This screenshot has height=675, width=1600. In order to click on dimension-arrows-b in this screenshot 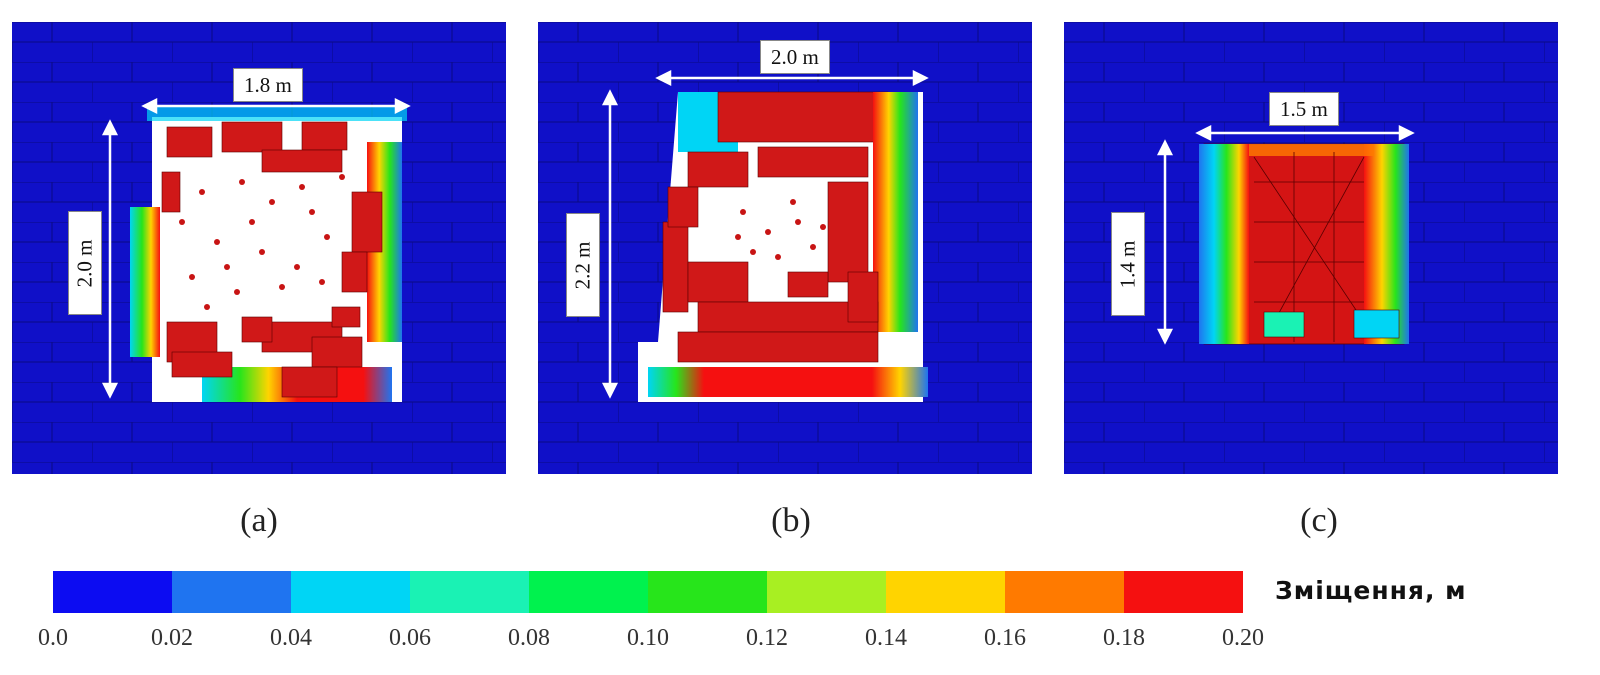, I will do `click(765, 234)`.